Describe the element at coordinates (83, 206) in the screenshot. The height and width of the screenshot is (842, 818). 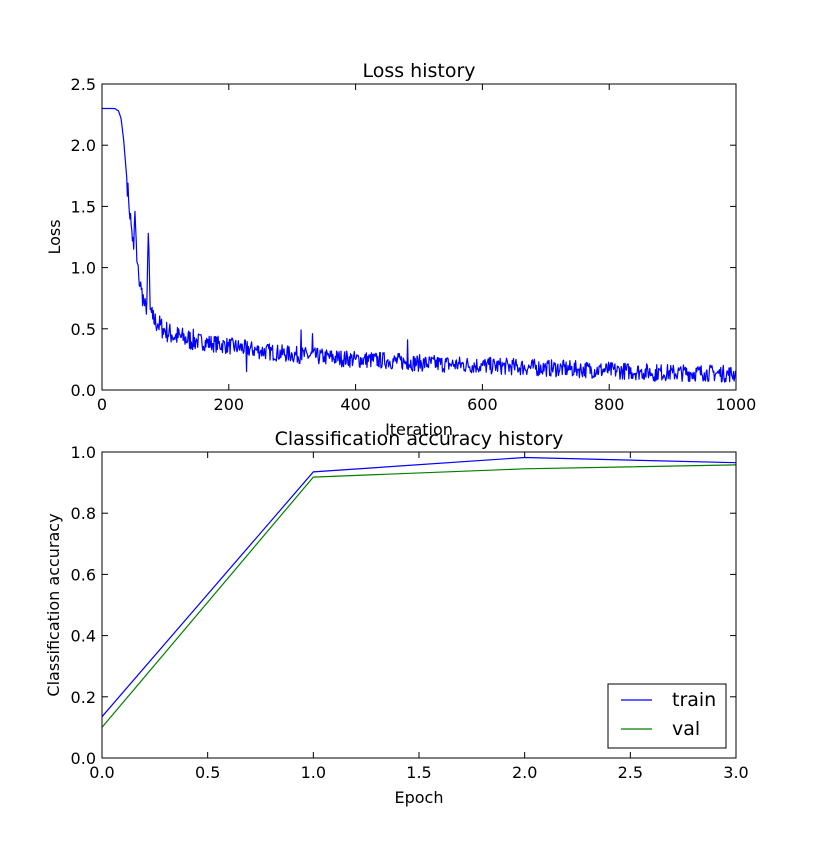
I see `loss-y-tick-label: 1.5` at that location.